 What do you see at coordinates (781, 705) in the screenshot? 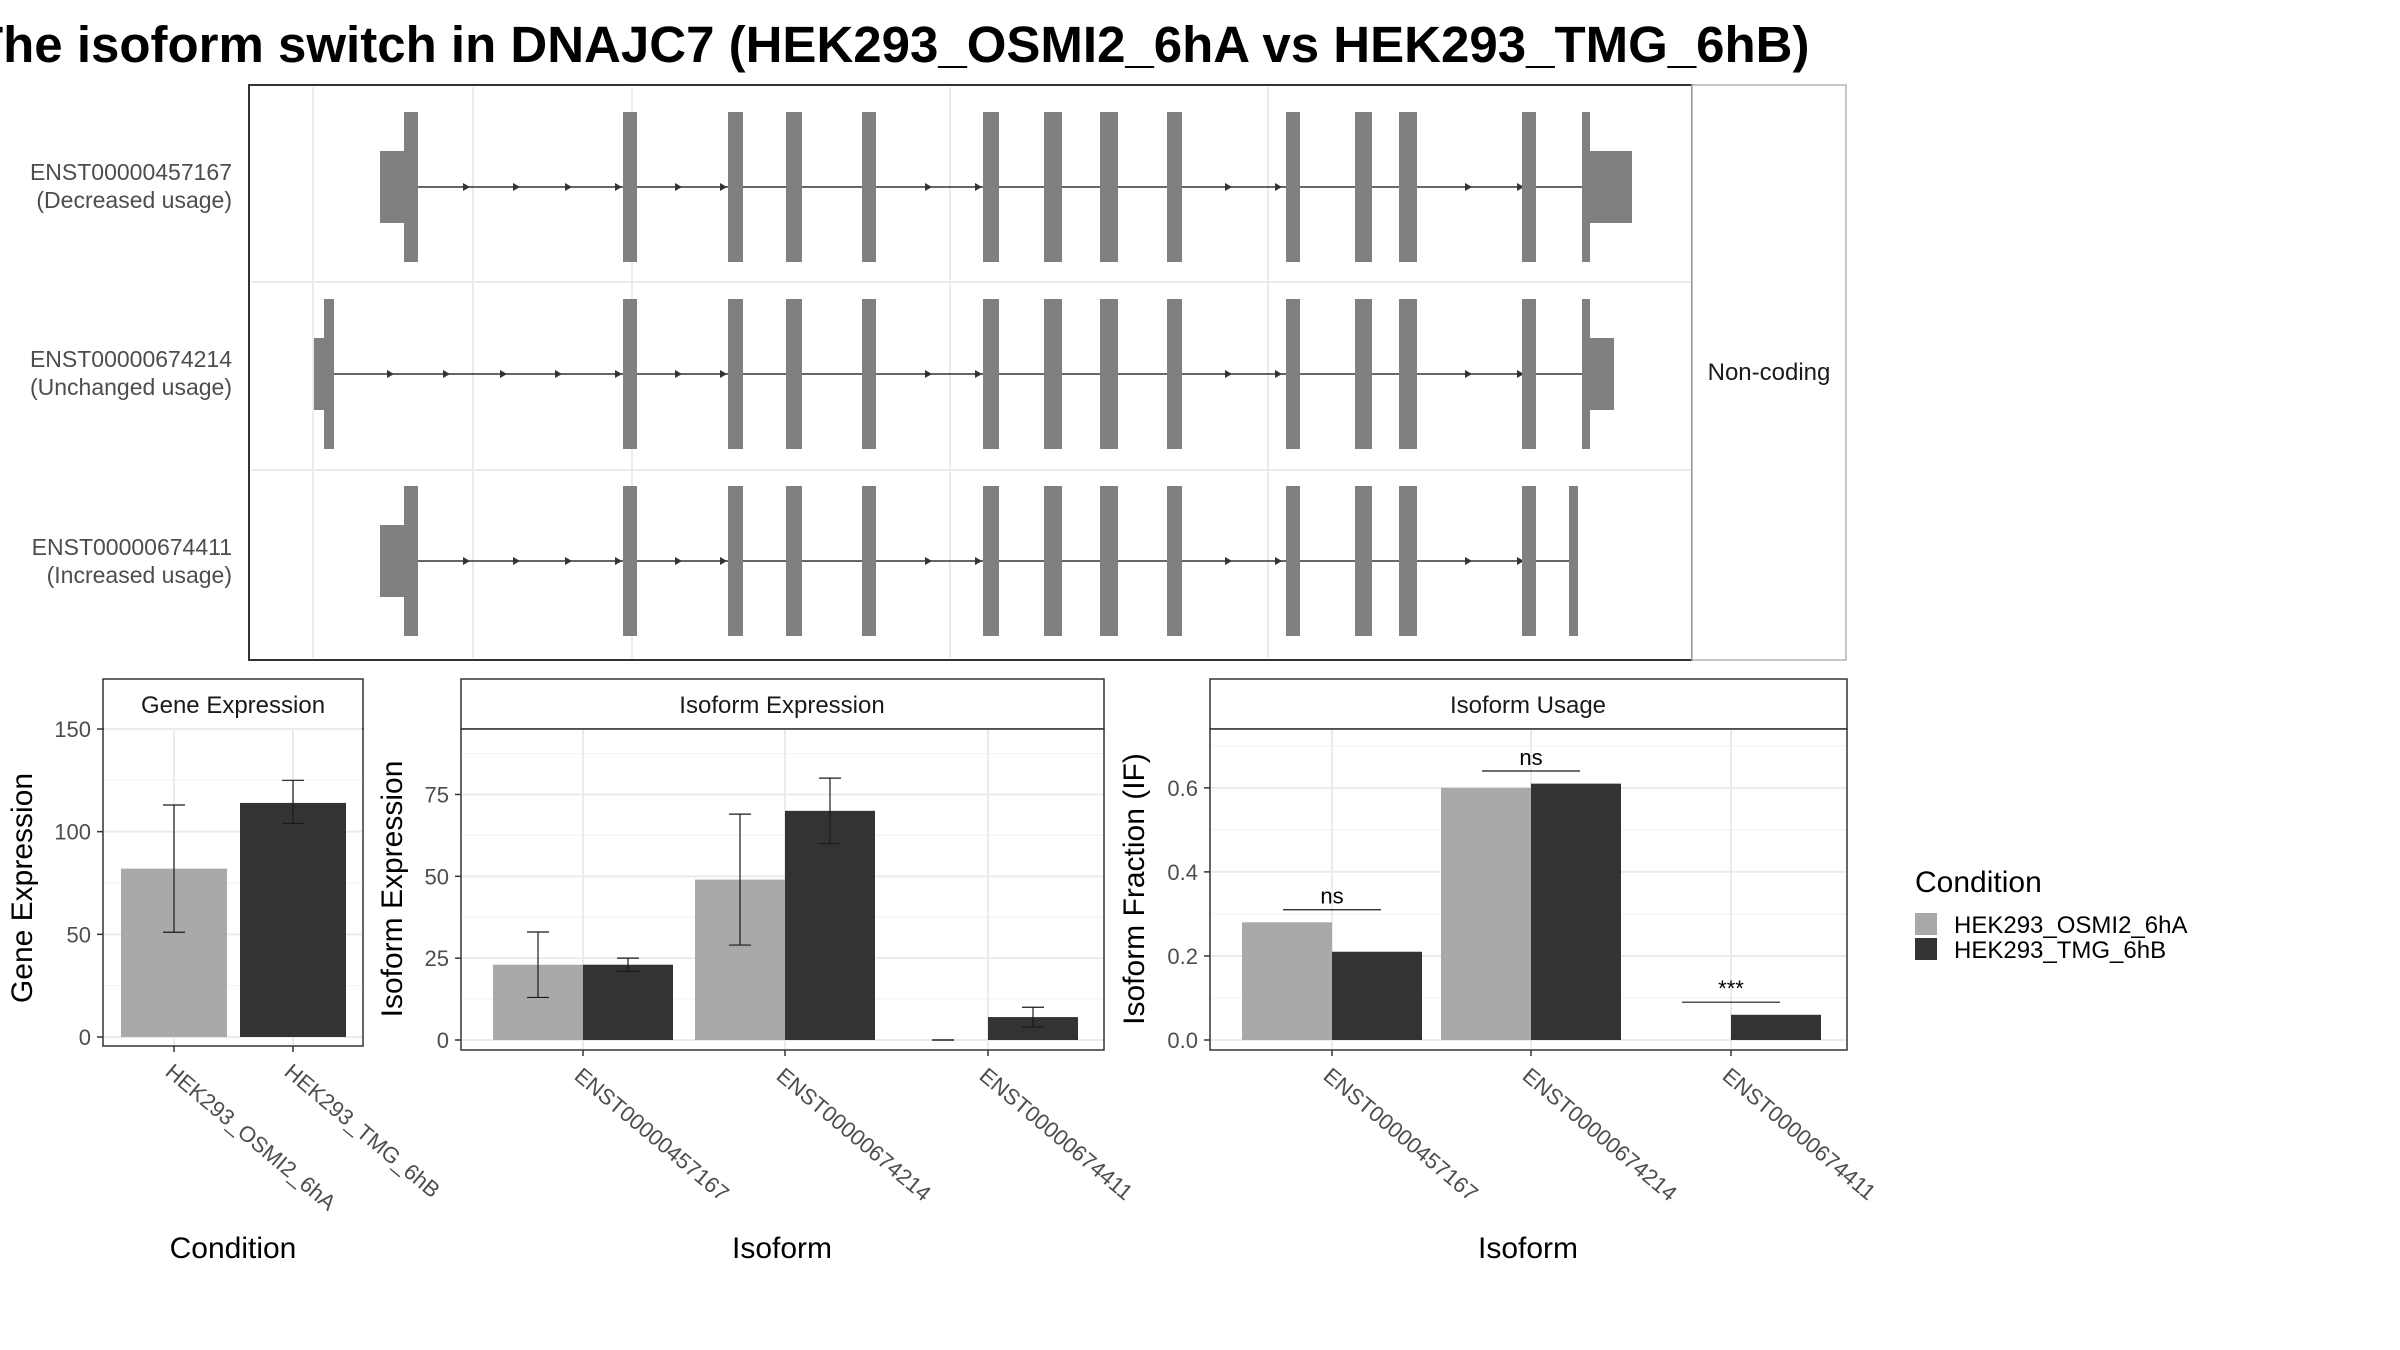
I see `panel-title: Isoform Expression` at bounding box center [781, 705].